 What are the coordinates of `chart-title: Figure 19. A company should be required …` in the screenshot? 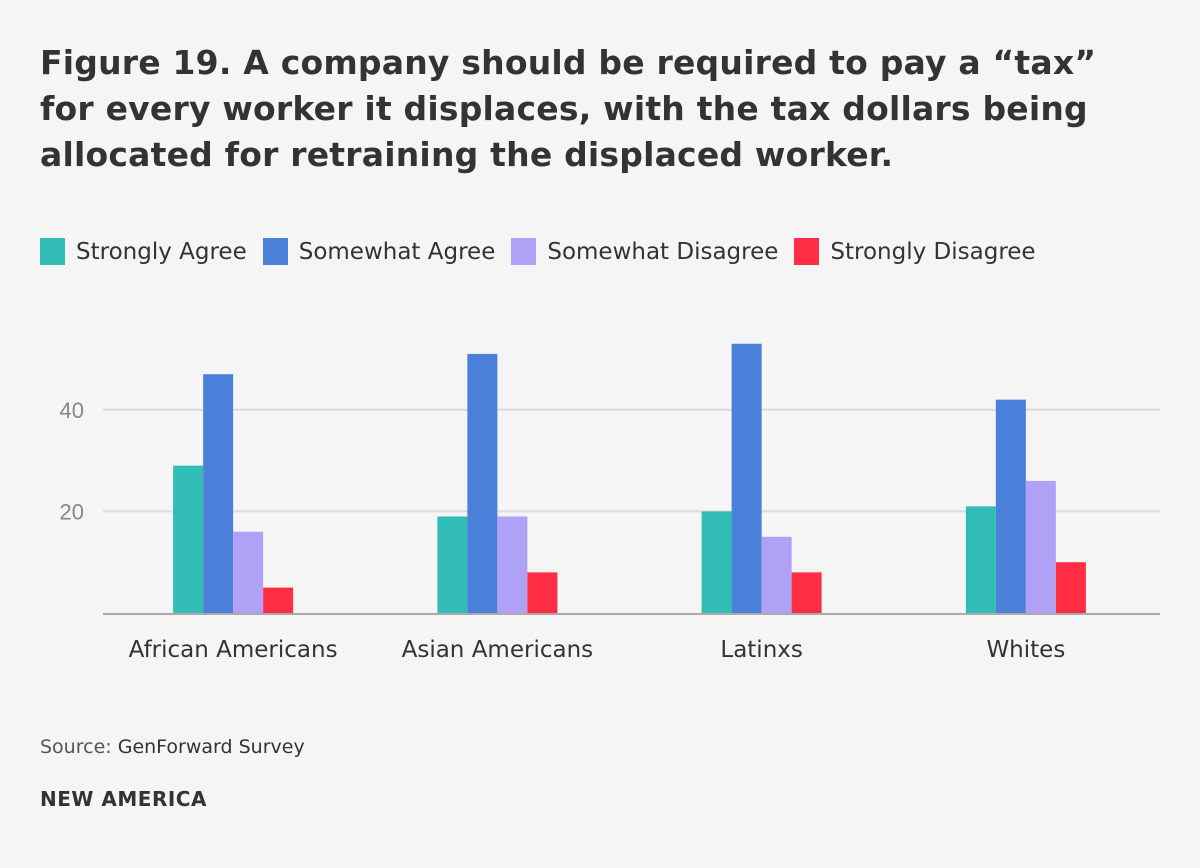 It's located at (568, 108).